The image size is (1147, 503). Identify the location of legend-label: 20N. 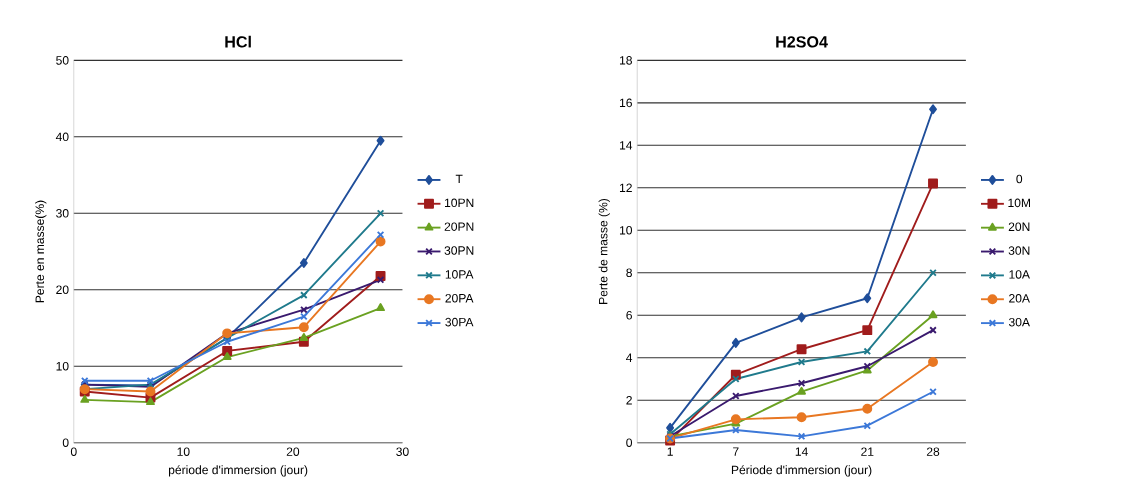
(1019, 226).